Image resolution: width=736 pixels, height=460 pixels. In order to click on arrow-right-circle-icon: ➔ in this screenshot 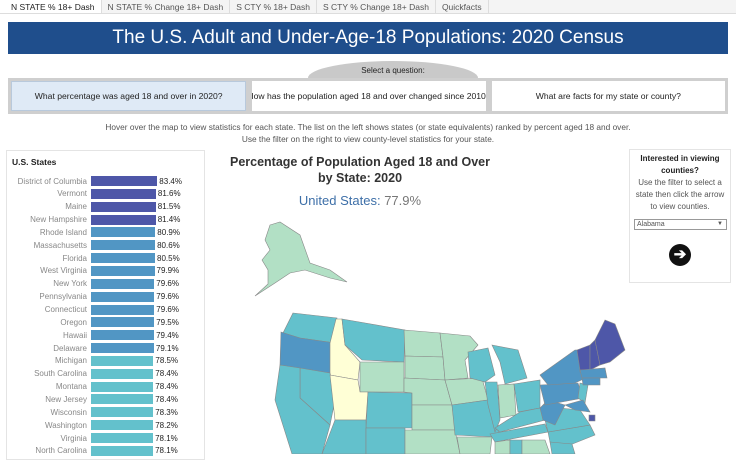, I will do `click(680, 255)`.